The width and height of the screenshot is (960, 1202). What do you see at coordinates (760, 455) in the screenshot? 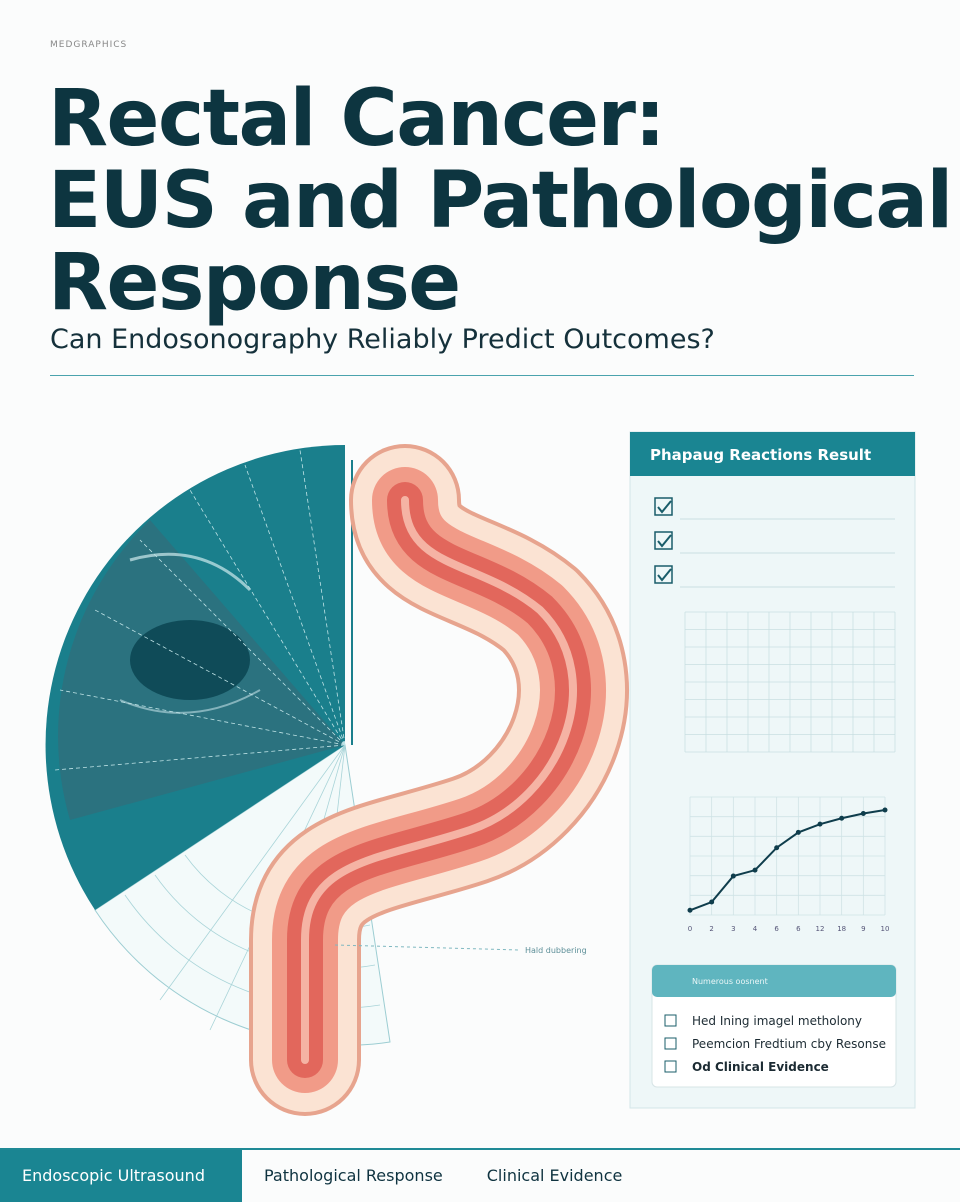
I see `panel-title: Phapaug Reactions Result` at bounding box center [760, 455].